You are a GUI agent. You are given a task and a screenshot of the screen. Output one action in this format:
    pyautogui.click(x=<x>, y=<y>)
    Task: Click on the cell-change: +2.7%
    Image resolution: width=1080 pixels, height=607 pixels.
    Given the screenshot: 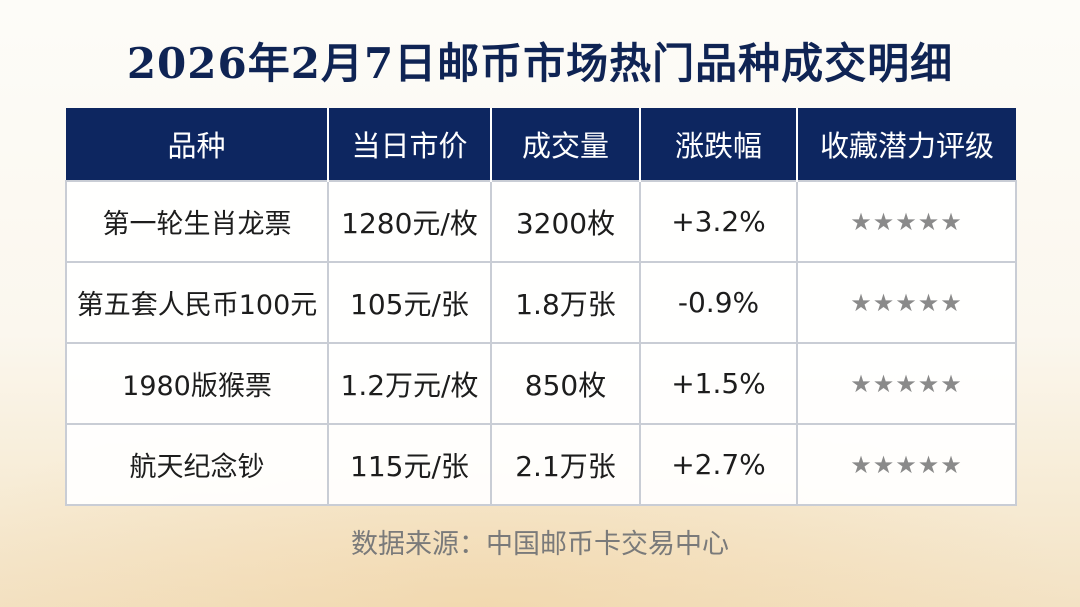 What is the action you would take?
    pyautogui.click(x=718, y=464)
    